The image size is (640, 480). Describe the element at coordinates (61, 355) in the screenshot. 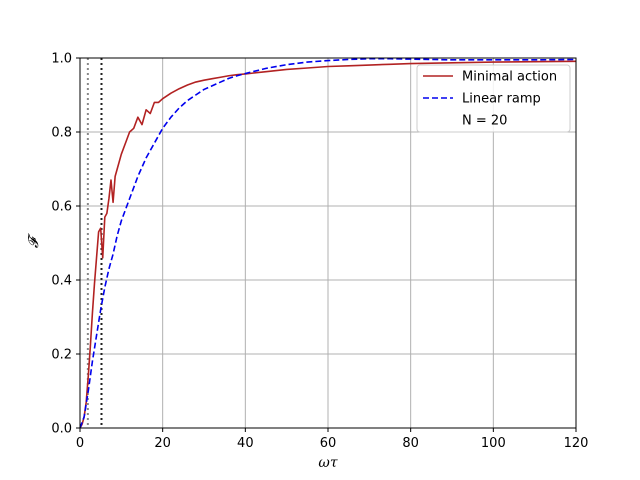

I see `y-tick-label: 0.2` at that location.